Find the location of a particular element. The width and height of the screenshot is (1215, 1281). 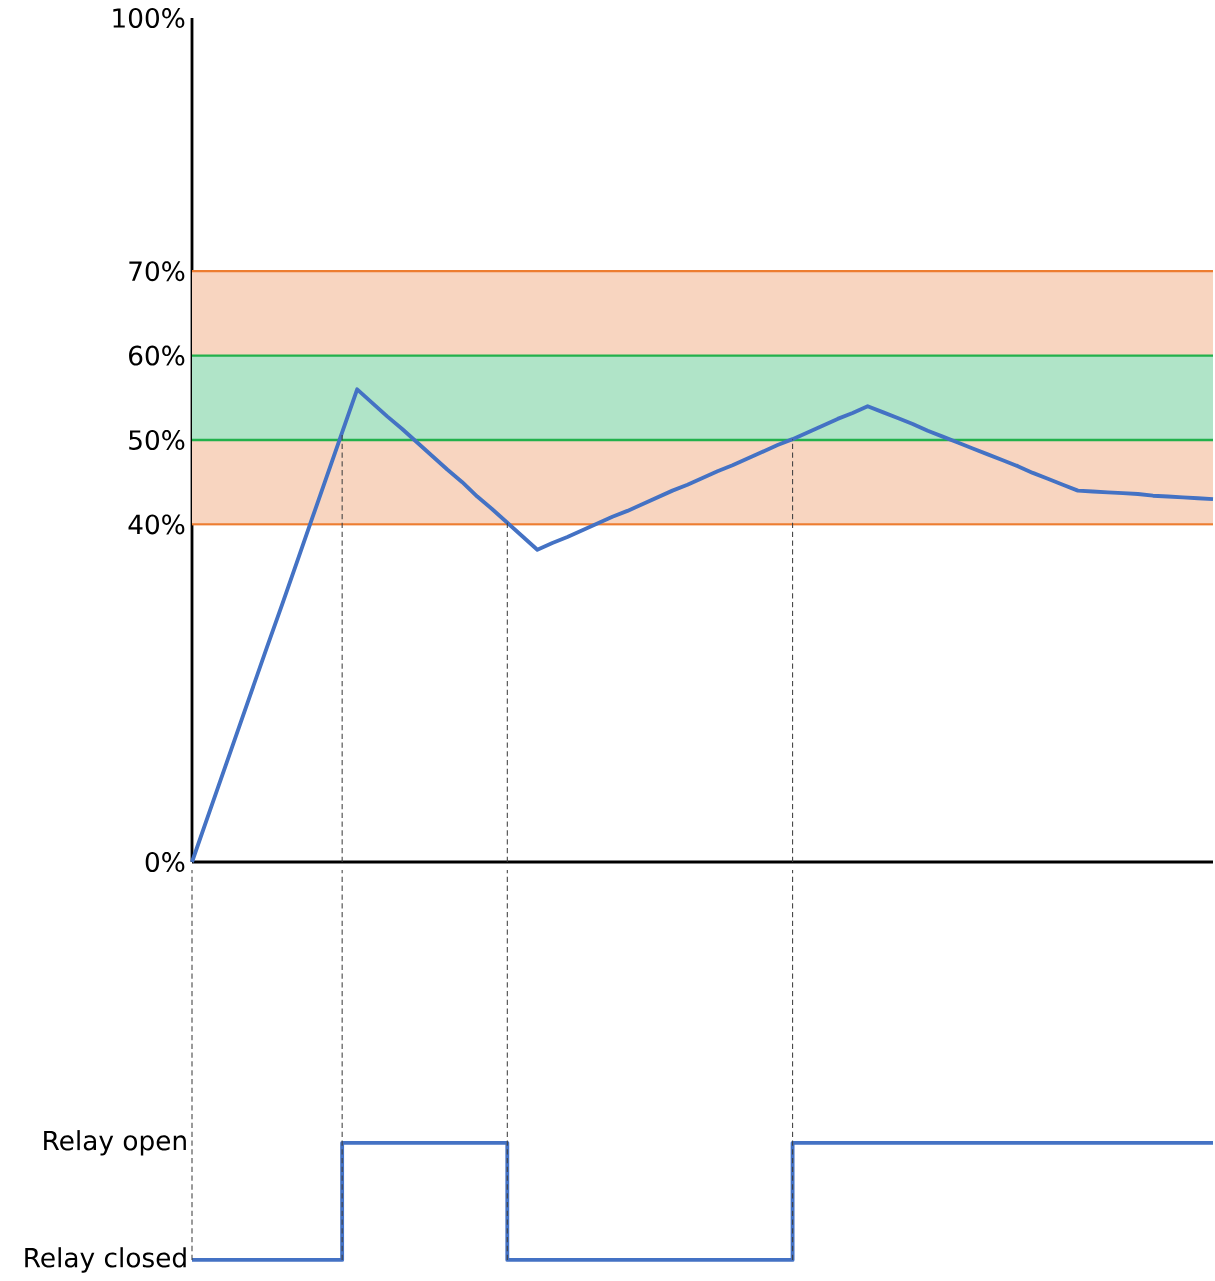

y-tick-label: 70% is located at coordinates (157, 271).